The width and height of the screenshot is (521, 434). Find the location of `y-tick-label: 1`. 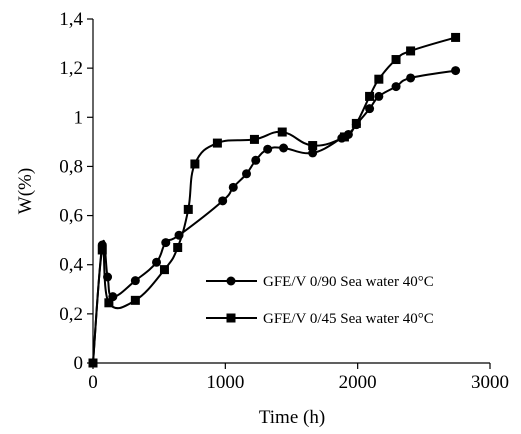

y-tick-label: 1 is located at coordinates (79, 117).